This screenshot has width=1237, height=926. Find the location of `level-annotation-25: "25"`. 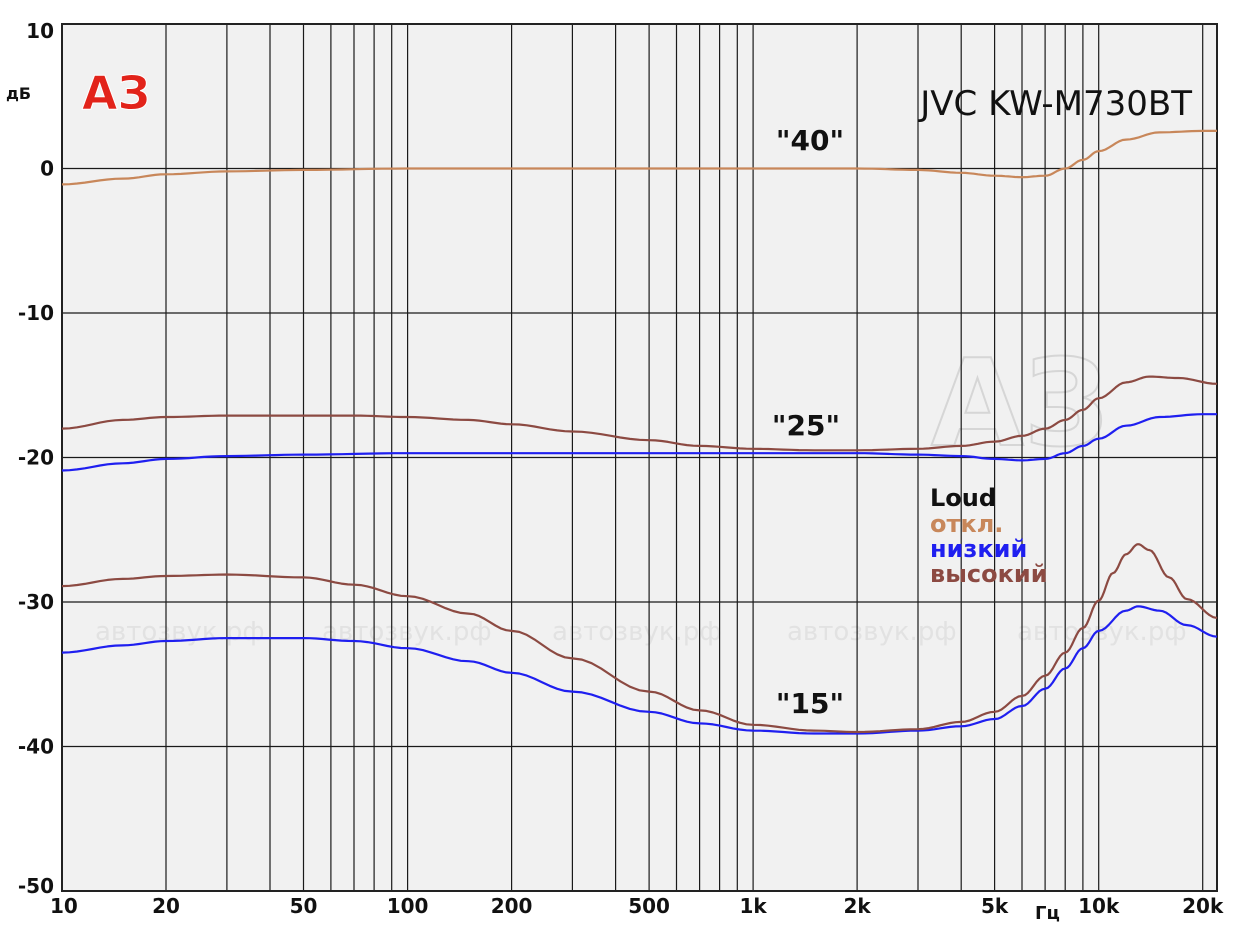

level-annotation-25: "25" is located at coordinates (806, 425).